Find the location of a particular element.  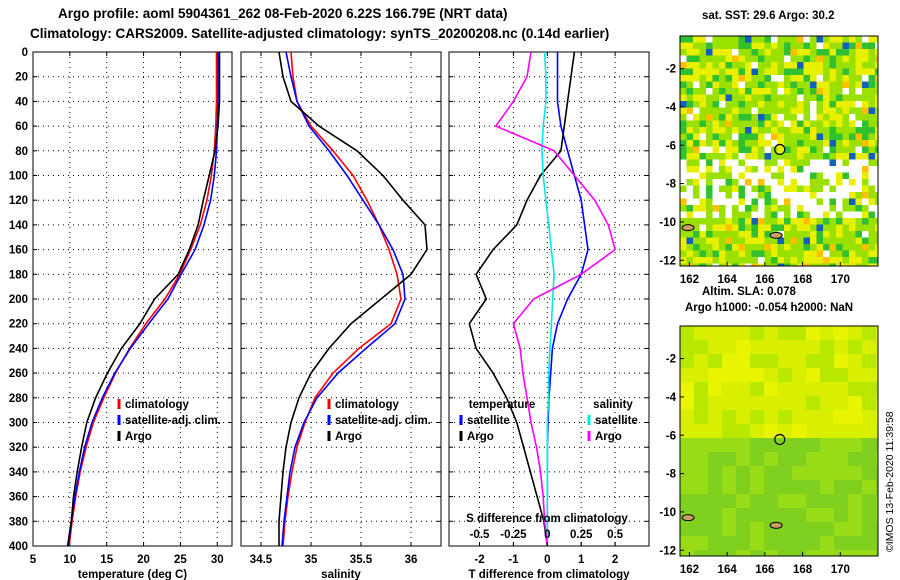

x-tick-label: -1 is located at coordinates (513, 560).